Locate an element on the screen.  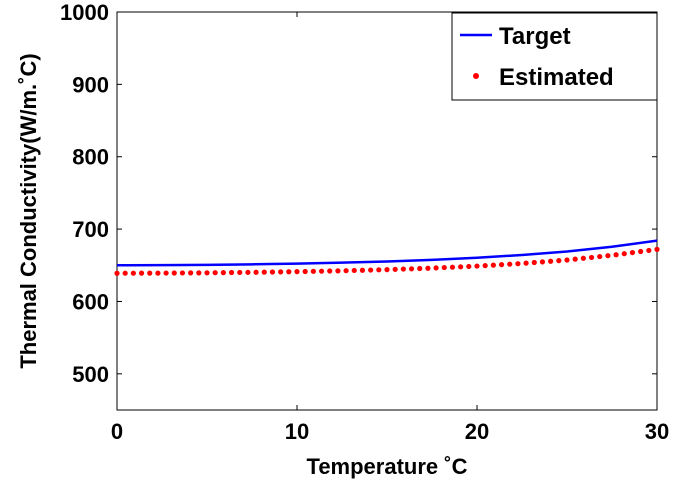
legend-box is located at coordinates (554, 56).